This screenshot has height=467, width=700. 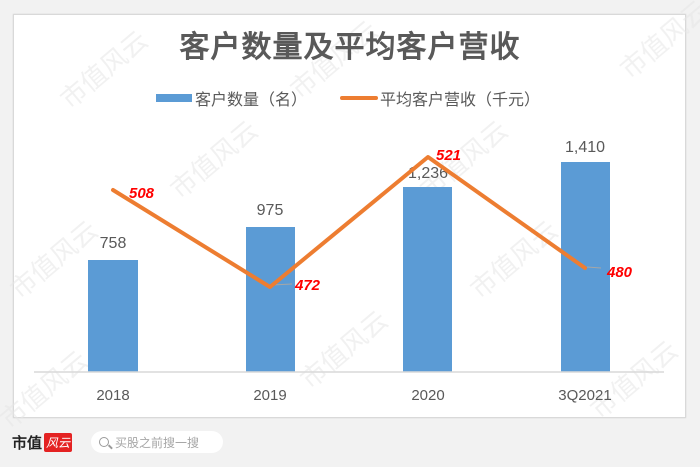 What do you see at coordinates (460, 99) in the screenshot?
I see `legend-label-line: 平均客户营收（千元）` at bounding box center [460, 99].